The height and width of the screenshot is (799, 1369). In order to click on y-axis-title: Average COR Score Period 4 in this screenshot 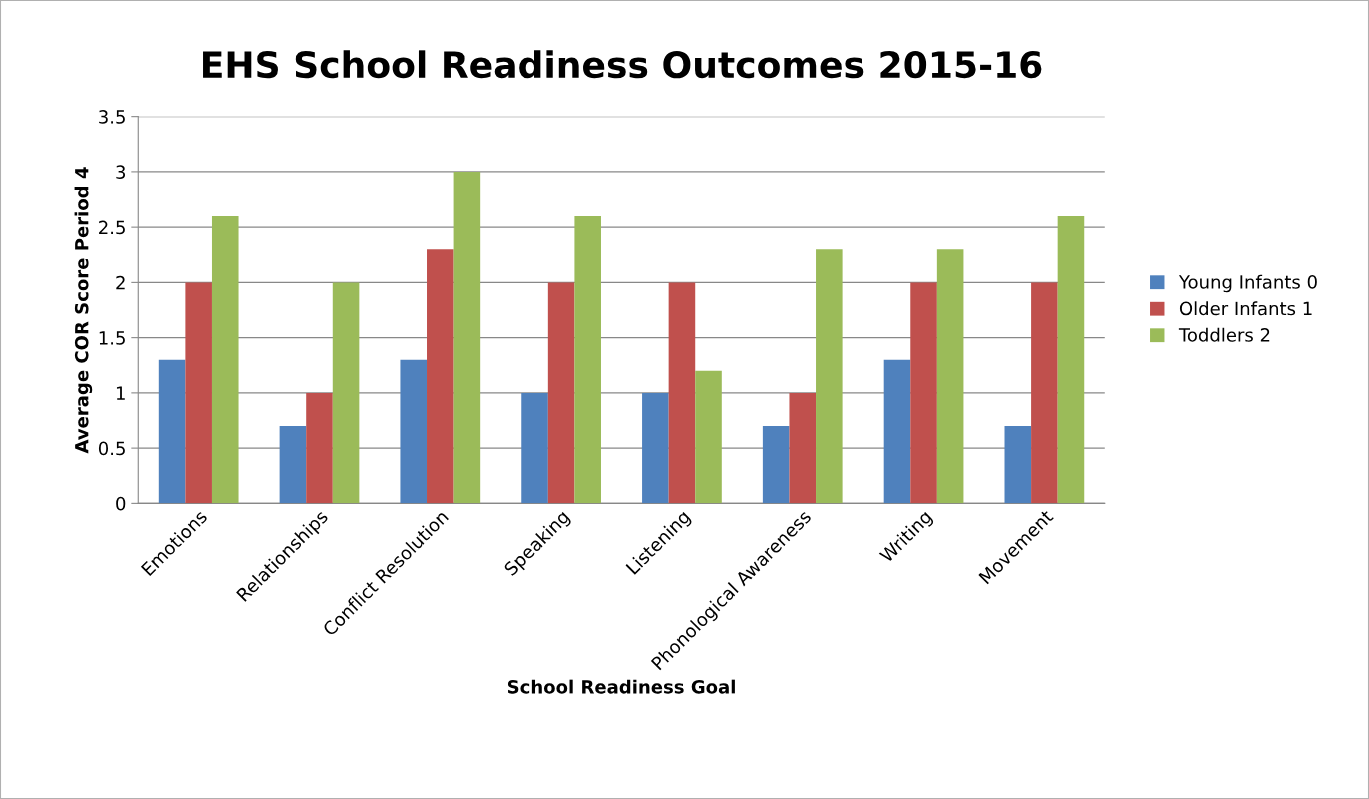, I will do `click(83, 310)`.